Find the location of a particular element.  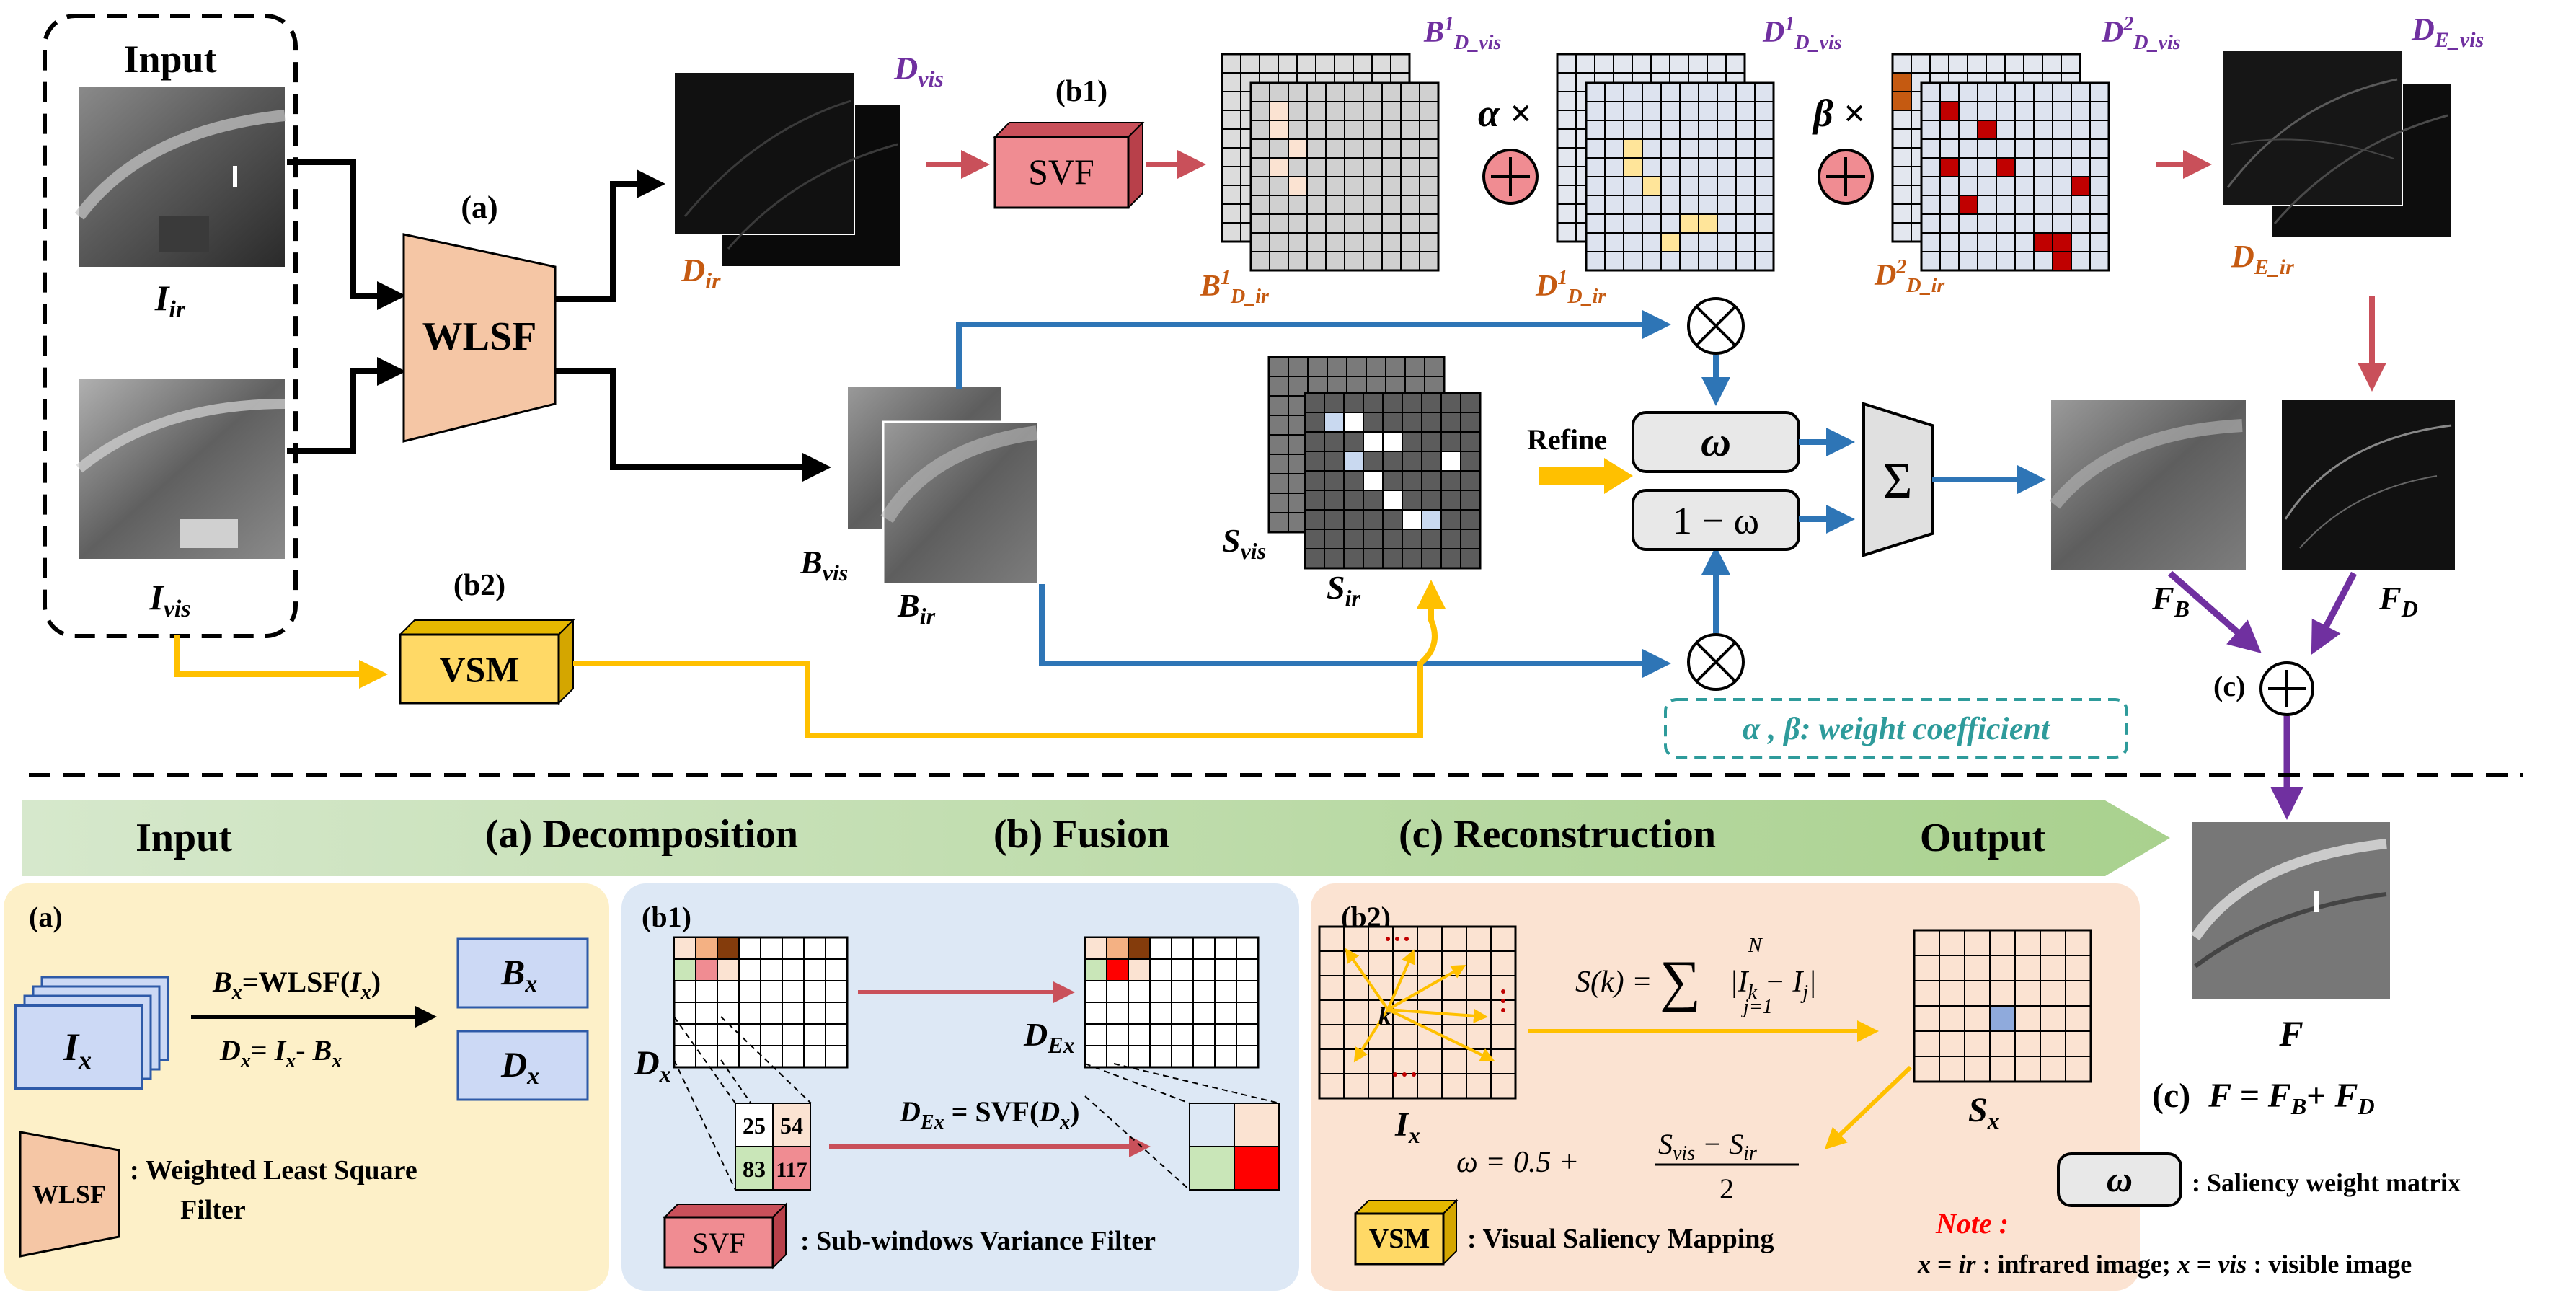

b-ir-label: Bir is located at coordinates (916, 608).